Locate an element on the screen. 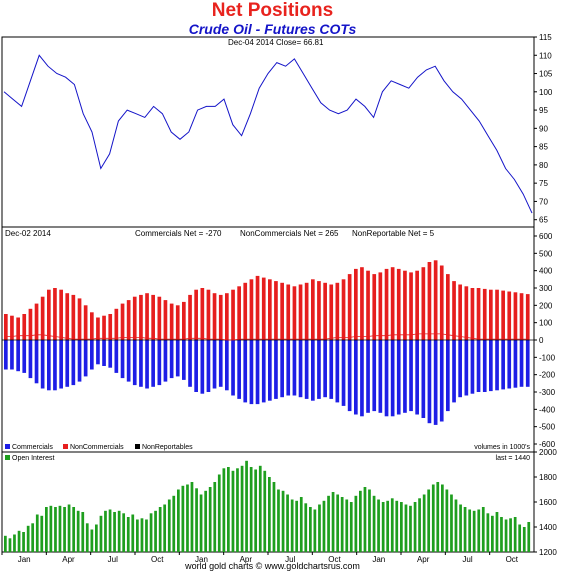  chart-title: Net Positions is located at coordinates (272, 10).